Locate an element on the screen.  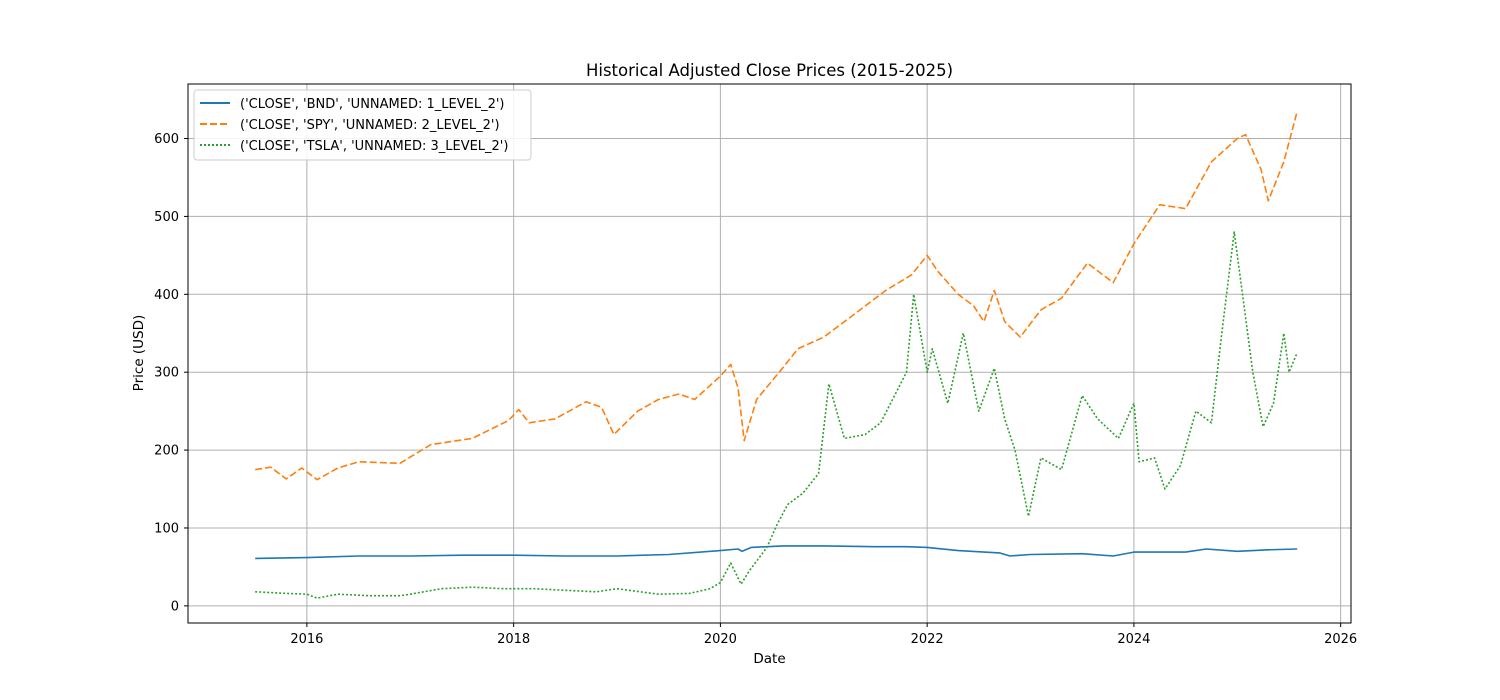
y-tick-label: 100 is located at coordinates (166, 528).